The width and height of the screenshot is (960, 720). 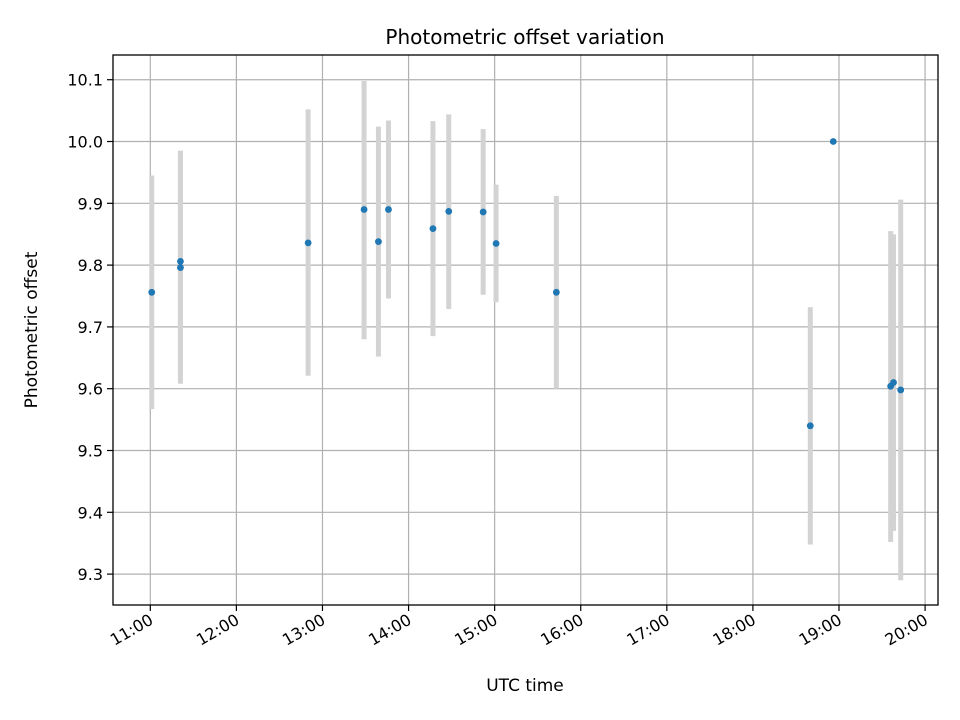 What do you see at coordinates (131, 630) in the screenshot?
I see `x-tick-label: 11:00` at bounding box center [131, 630].